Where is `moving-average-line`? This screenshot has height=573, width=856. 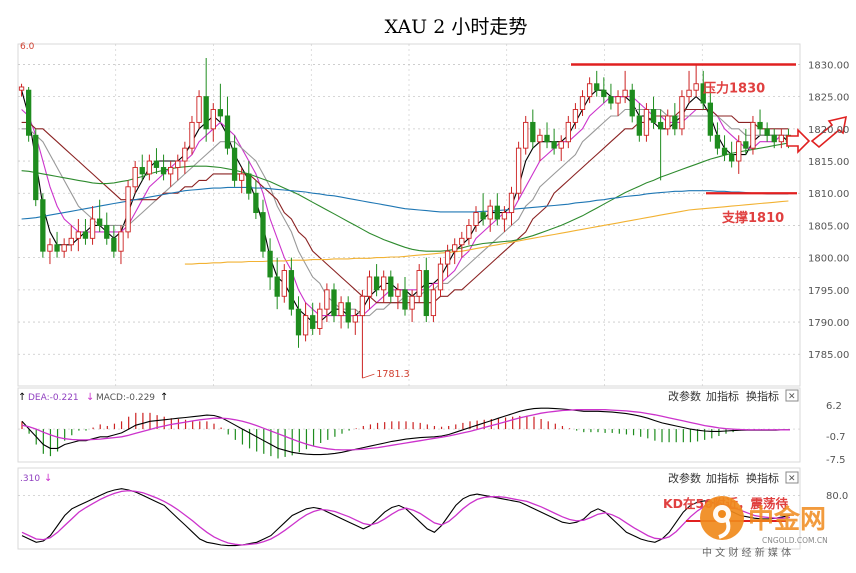
moving-average-line is located at coordinates (405, 203).